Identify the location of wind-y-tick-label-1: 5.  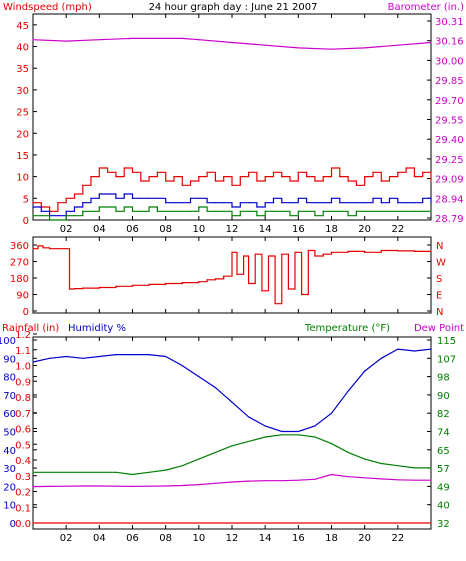
(26, 199).